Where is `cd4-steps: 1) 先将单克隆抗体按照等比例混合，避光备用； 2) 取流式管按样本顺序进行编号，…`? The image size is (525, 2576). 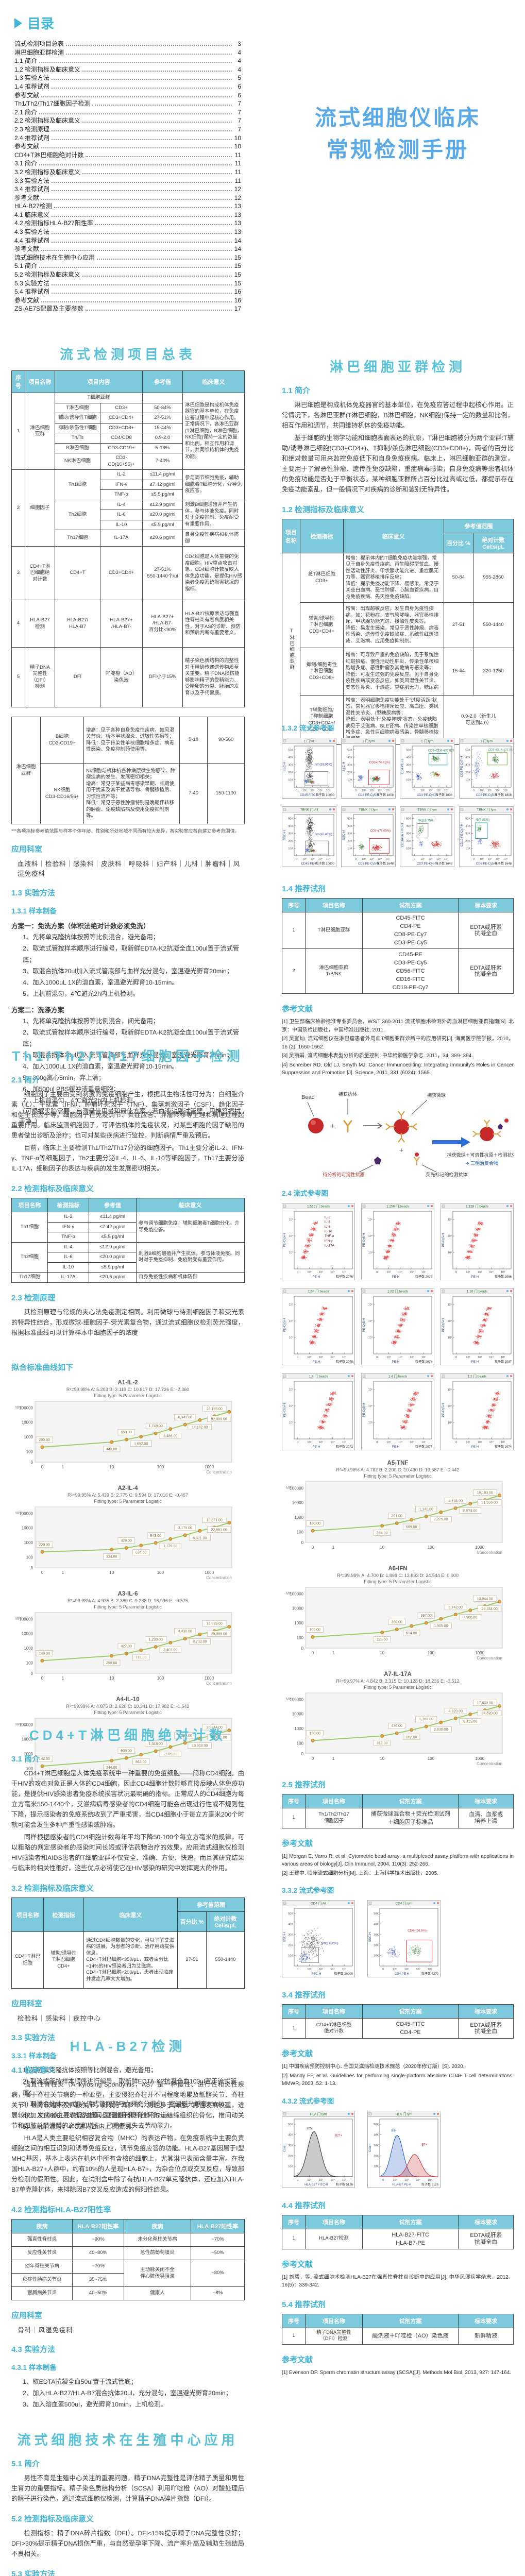
cd4-steps: 1) 先将单克隆抗体按照等比例混合，避光备用； 2) 取流式管按样本顺序进行编号，… is located at coordinates (127, 2098).